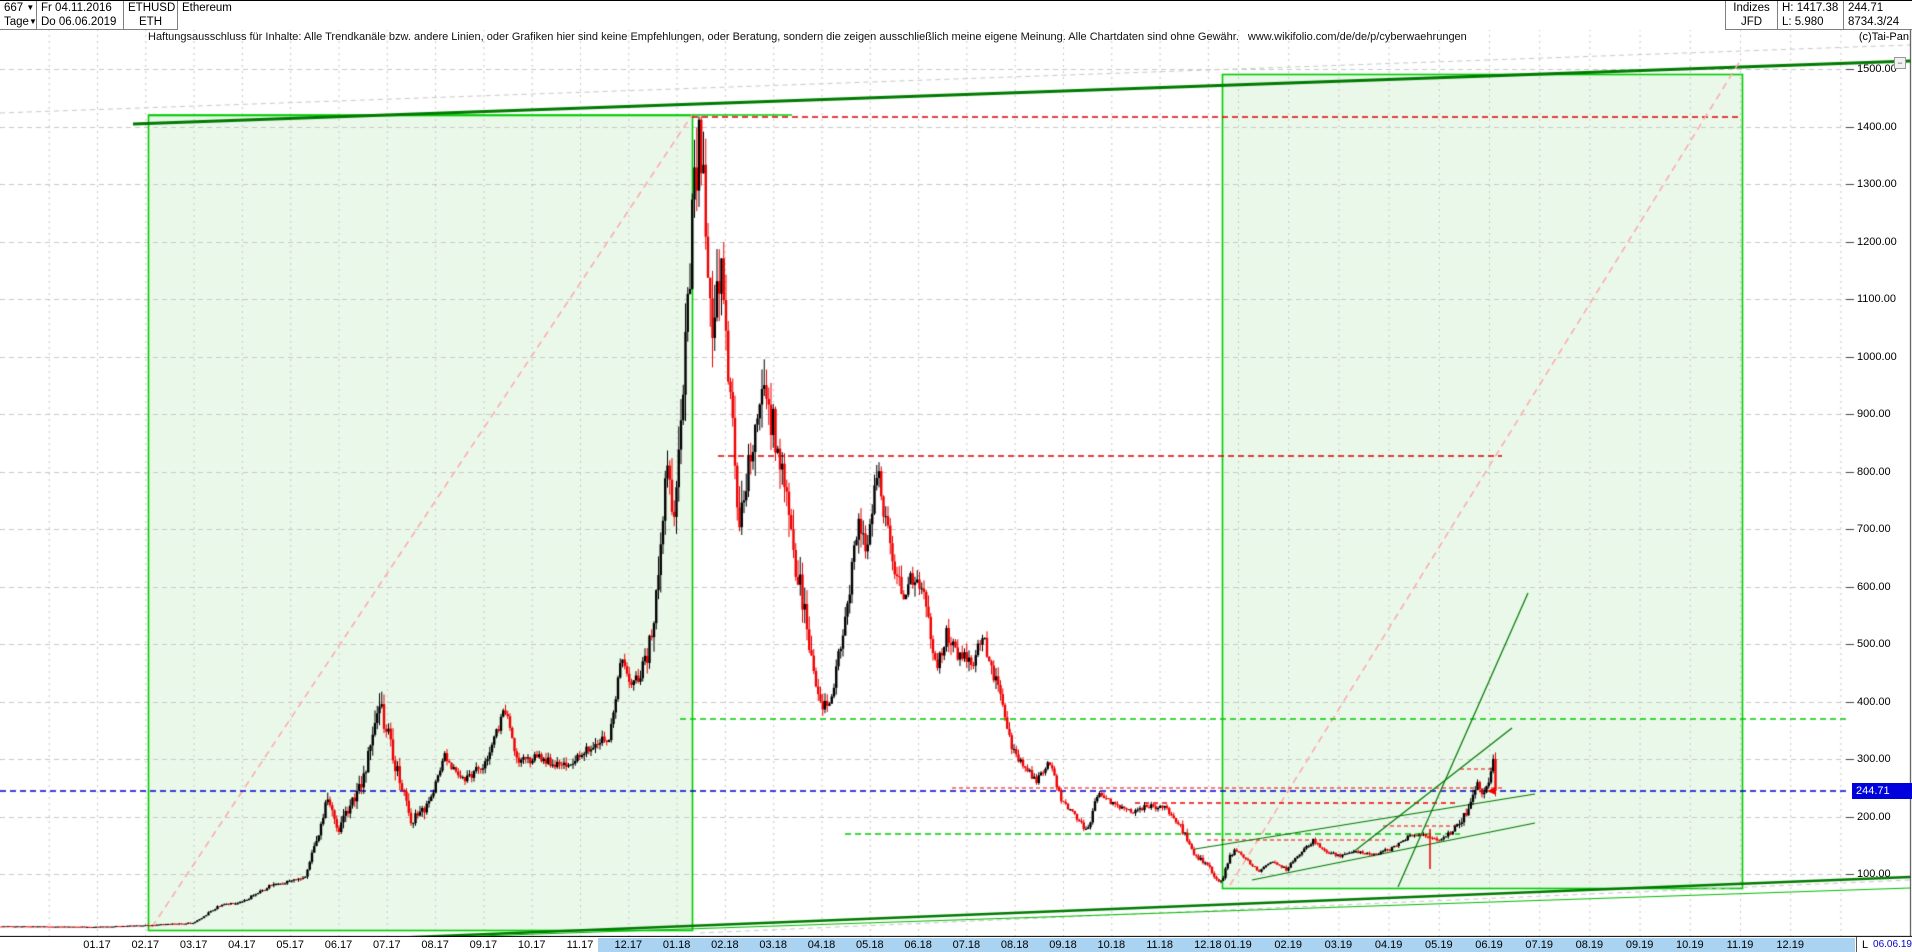 The height and width of the screenshot is (952, 1912). What do you see at coordinates (1439, 945) in the screenshot?
I see `time-axis-label: 05.19` at bounding box center [1439, 945].